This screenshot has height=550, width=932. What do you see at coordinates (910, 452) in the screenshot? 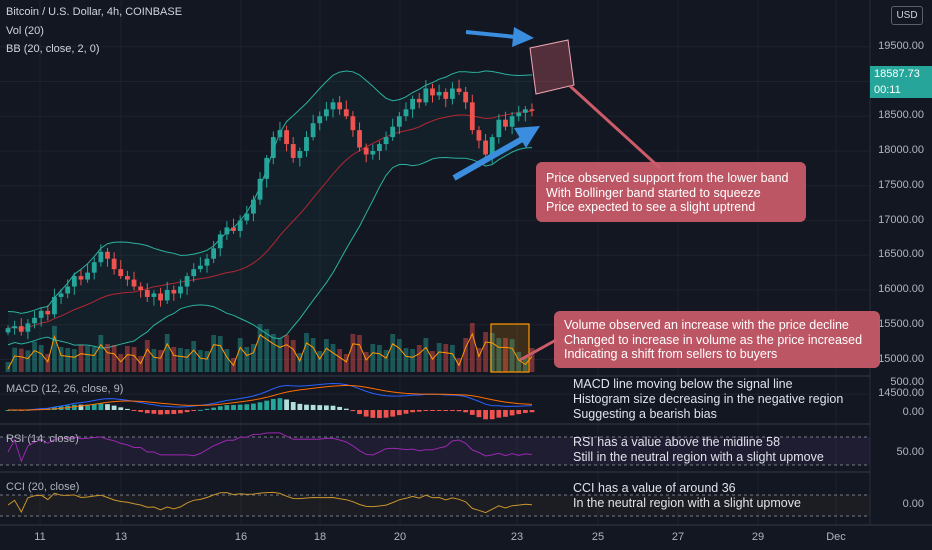
I see `rsi-tick-50: 50.00` at bounding box center [910, 452].